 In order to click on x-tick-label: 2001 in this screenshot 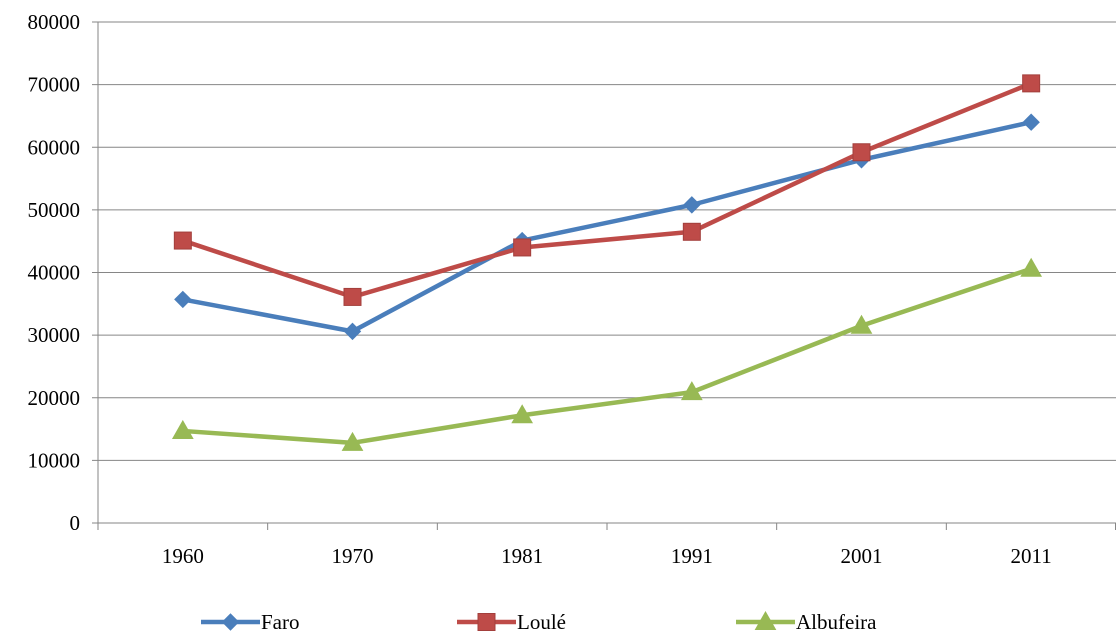, I will do `click(862, 556)`.